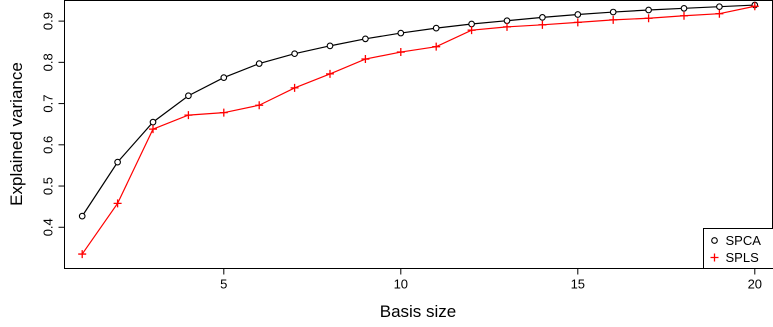 This screenshot has width=773, height=327. What do you see at coordinates (578, 284) in the screenshot?
I see `x-tick-label: 15` at bounding box center [578, 284].